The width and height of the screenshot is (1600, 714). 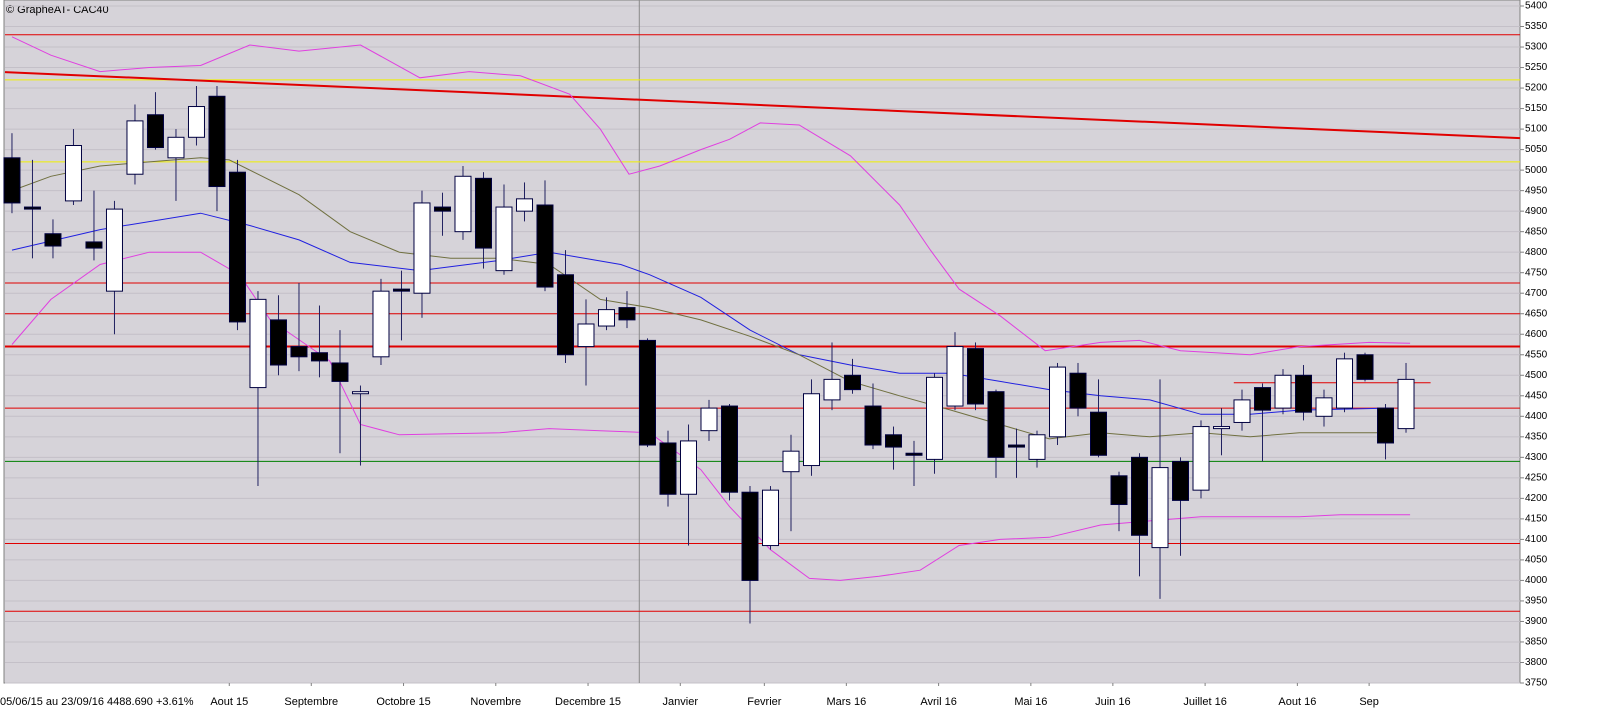 I want to click on y-tick-label: 4900, so click(x=1536, y=211).